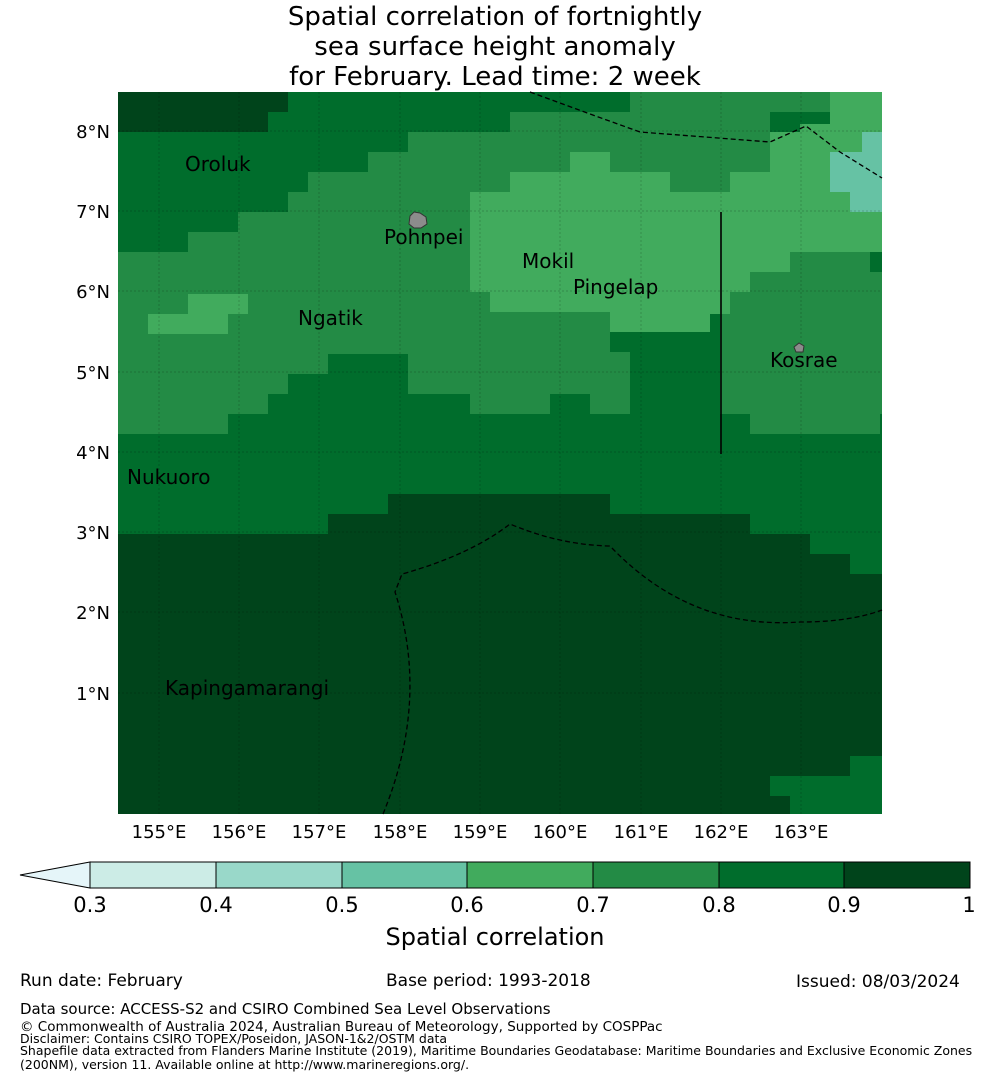 The image size is (990, 1080). What do you see at coordinates (330, 318) in the screenshot?
I see `place-label-ngatik: Ngatik` at bounding box center [330, 318].